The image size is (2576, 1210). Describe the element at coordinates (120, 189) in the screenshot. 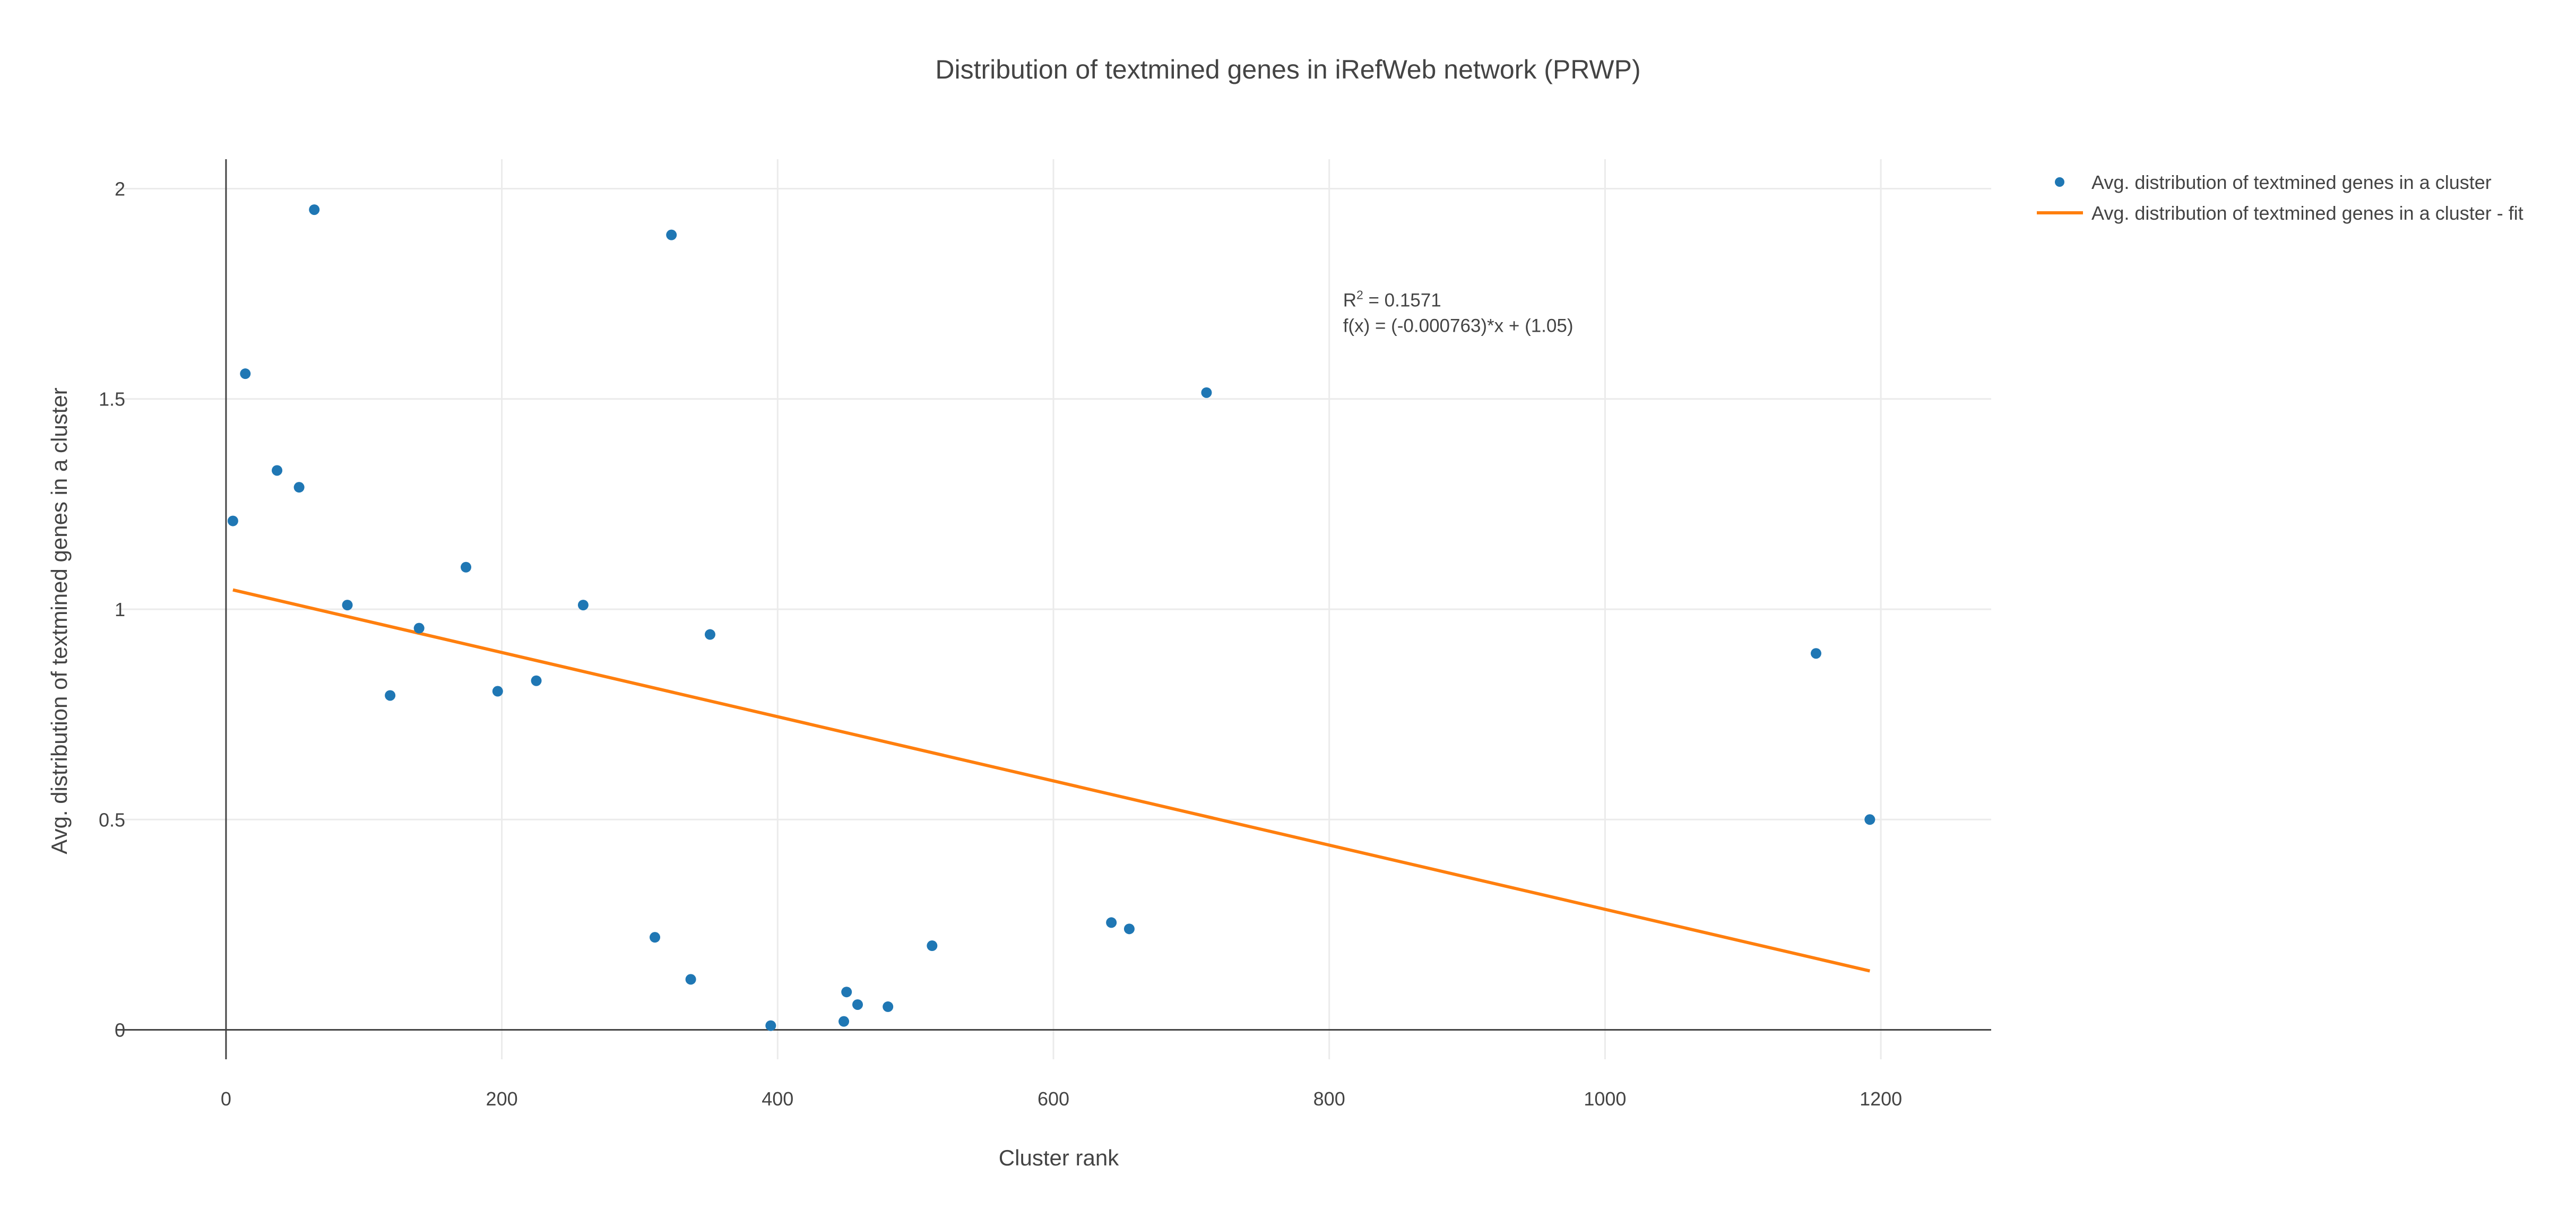

I see `y-tick-label: 2` at that location.